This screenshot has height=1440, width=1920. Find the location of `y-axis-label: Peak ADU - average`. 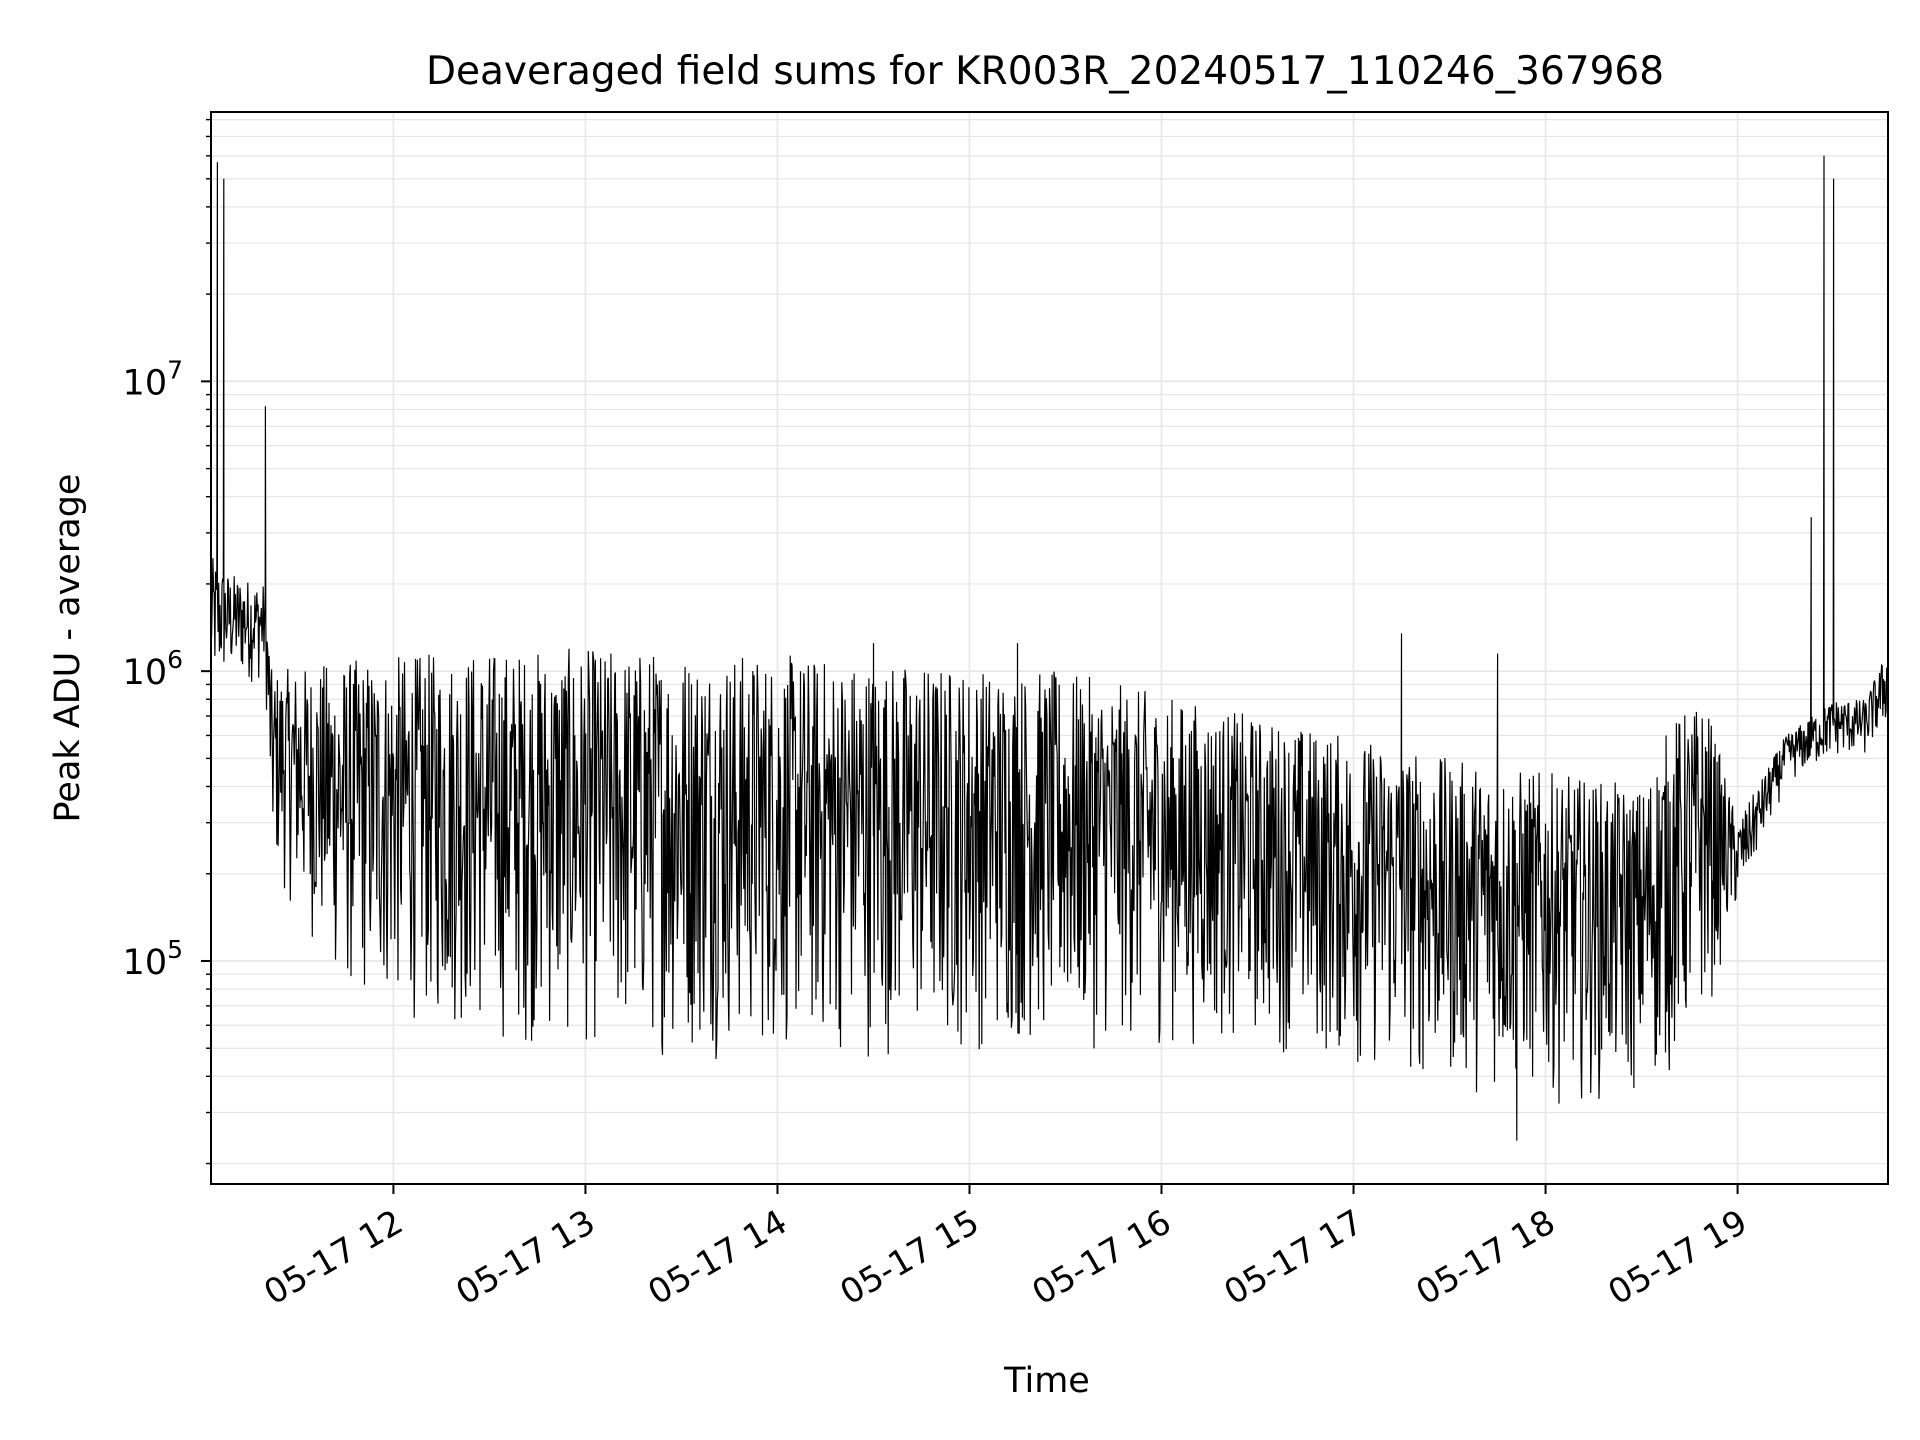

y-axis-label: Peak ADU - average is located at coordinates (68, 648).